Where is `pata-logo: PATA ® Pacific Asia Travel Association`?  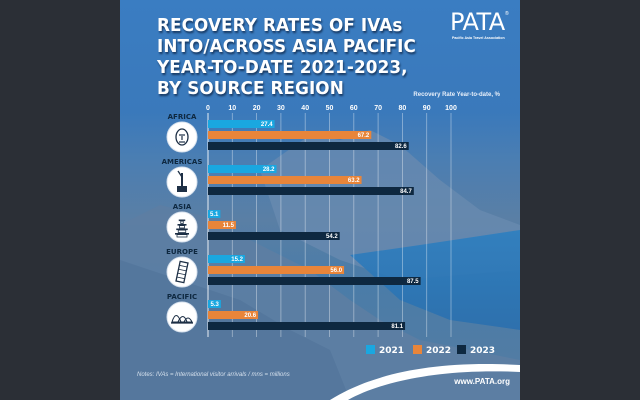
pata-logo: PATA ® Pacific Asia Travel Association is located at coordinates (480, 25).